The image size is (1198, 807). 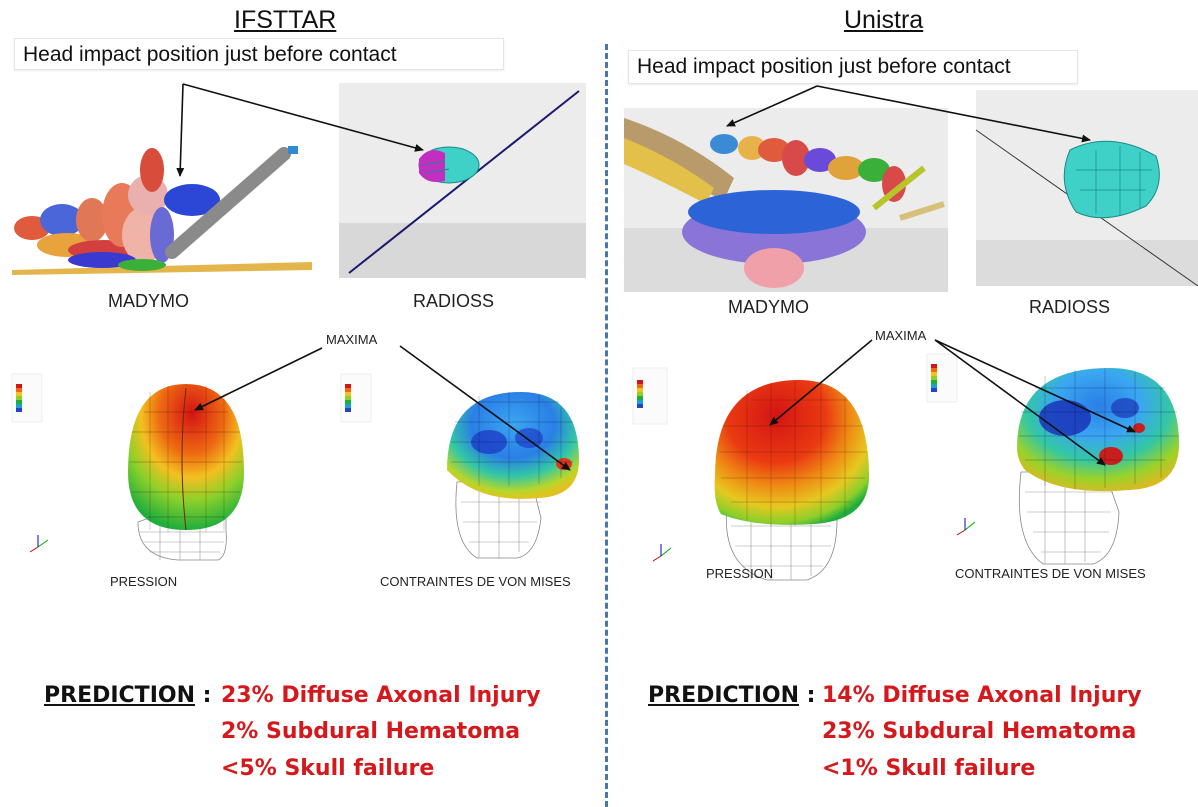 What do you see at coordinates (1086, 188) in the screenshot?
I see `right-radioss-image` at bounding box center [1086, 188].